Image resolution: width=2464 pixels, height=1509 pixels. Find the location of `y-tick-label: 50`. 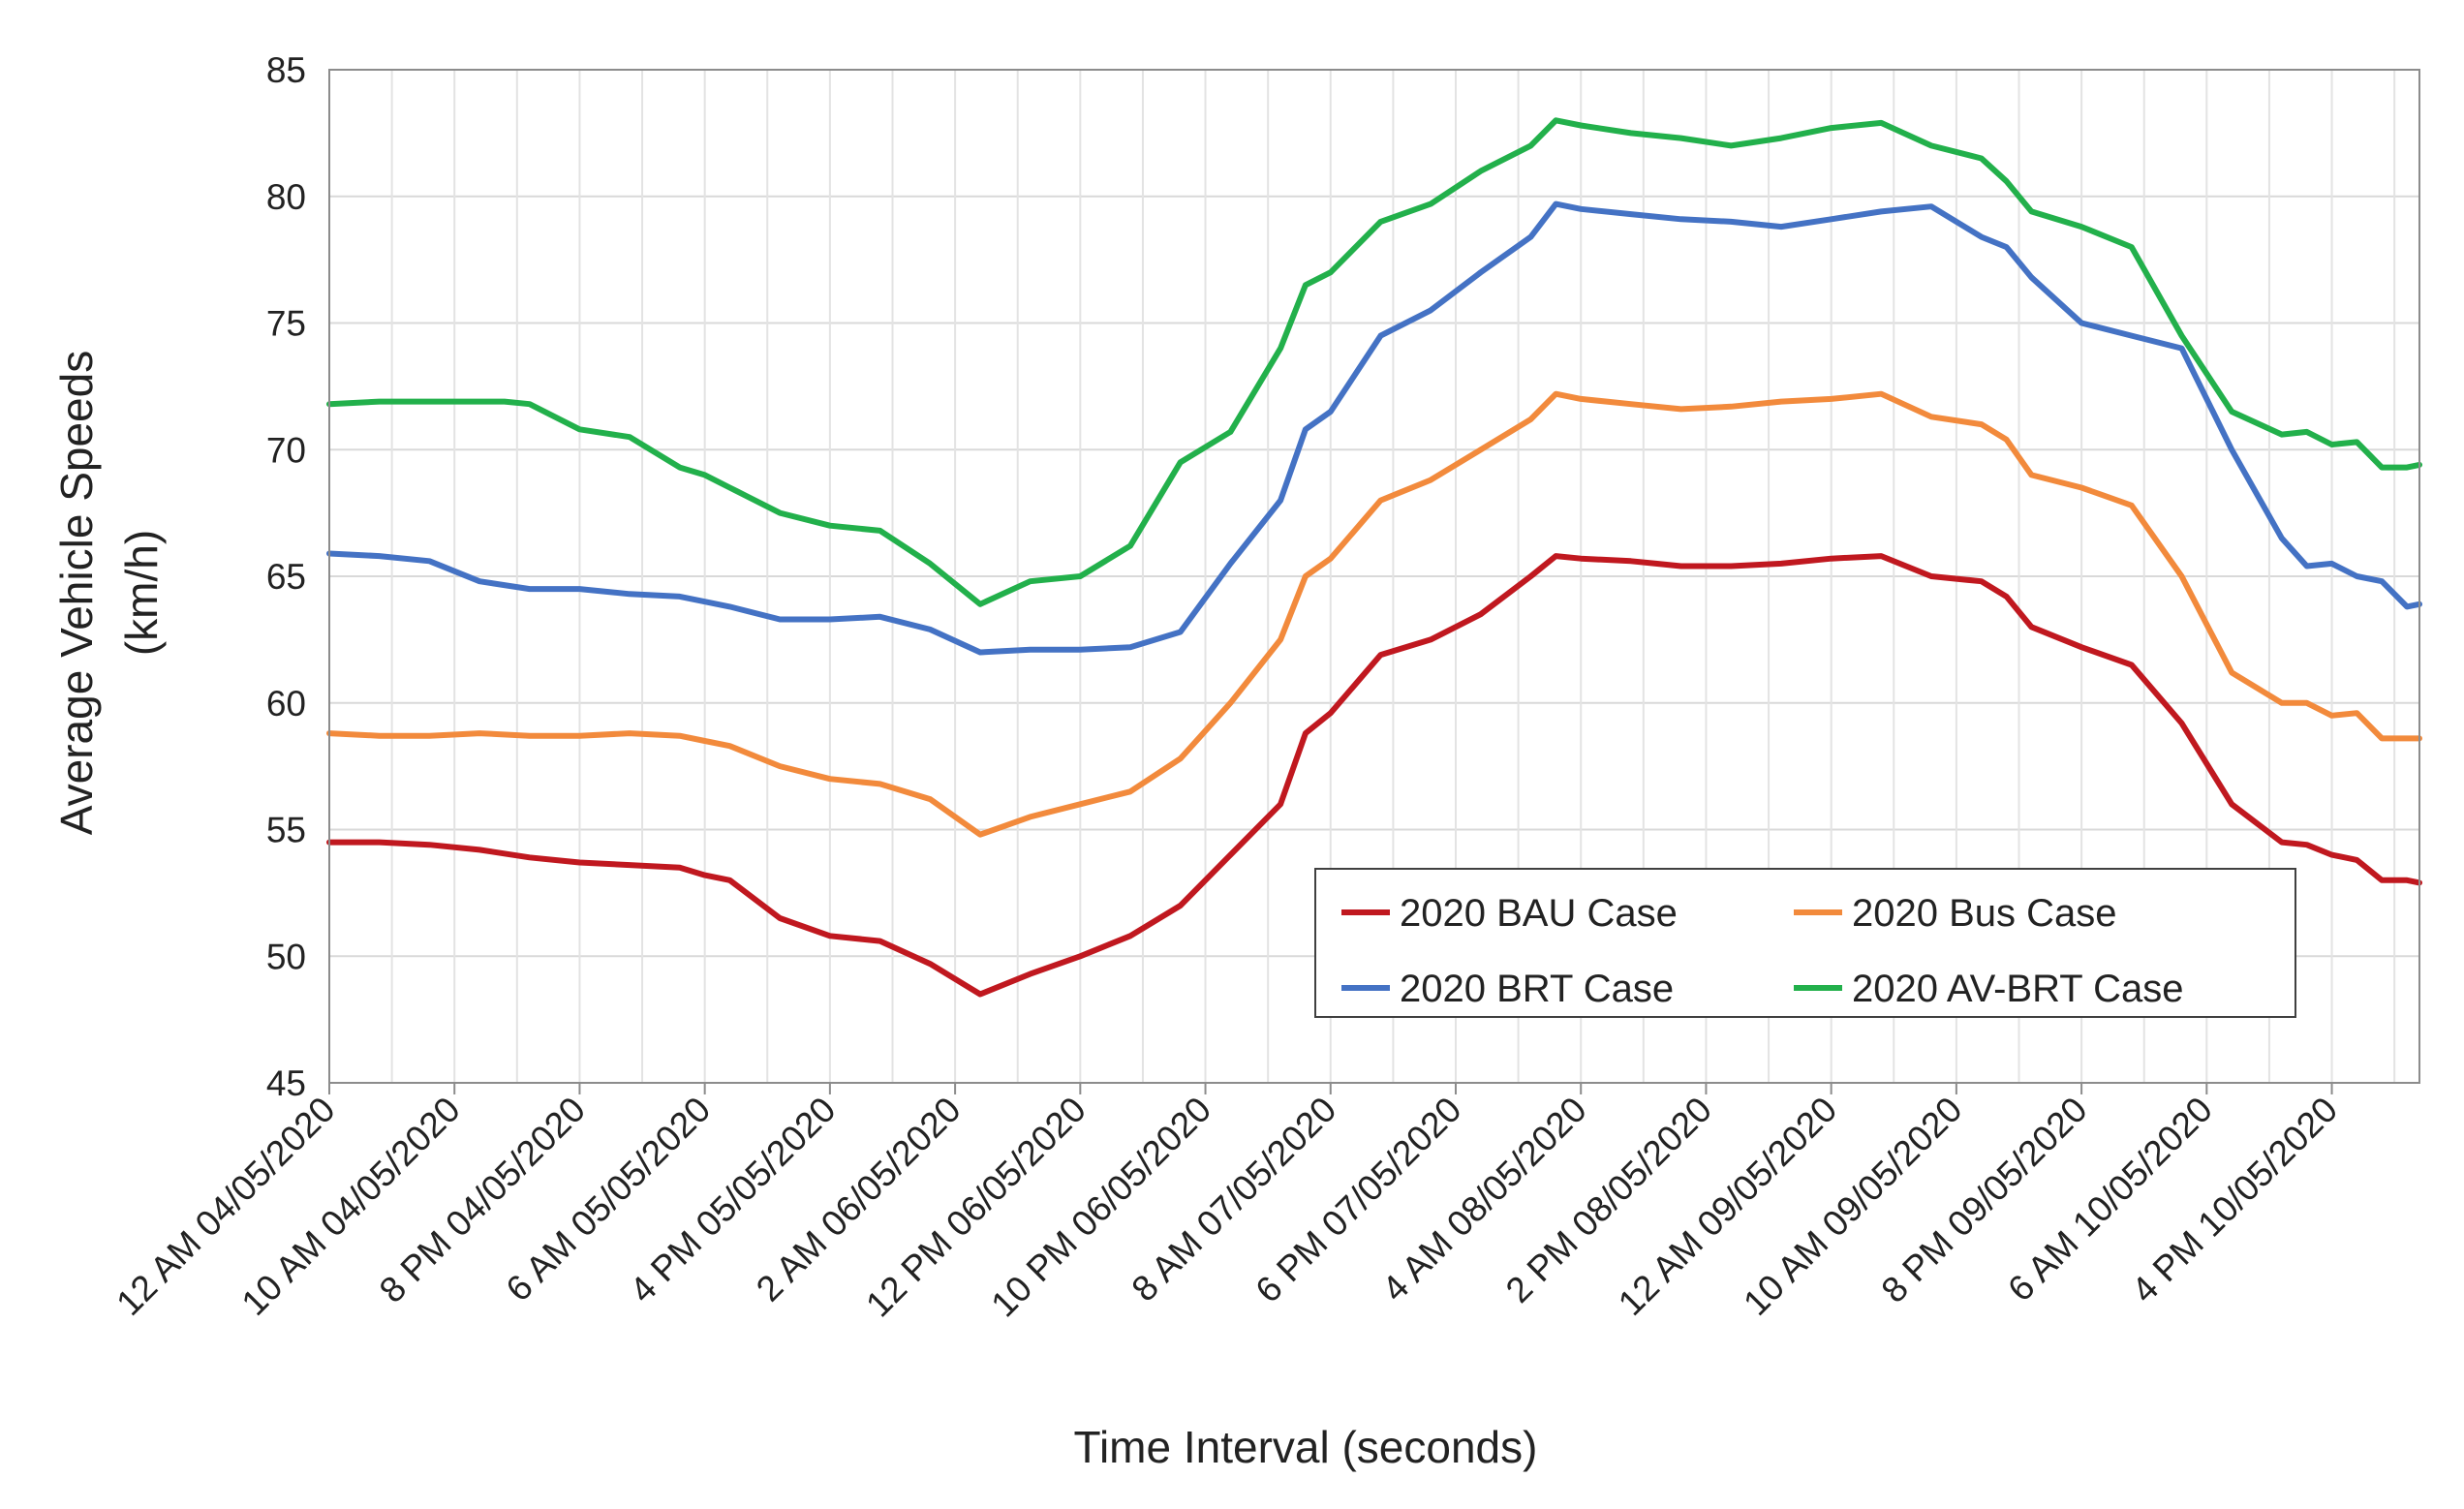

y-tick-label: 50 is located at coordinates (286, 957).